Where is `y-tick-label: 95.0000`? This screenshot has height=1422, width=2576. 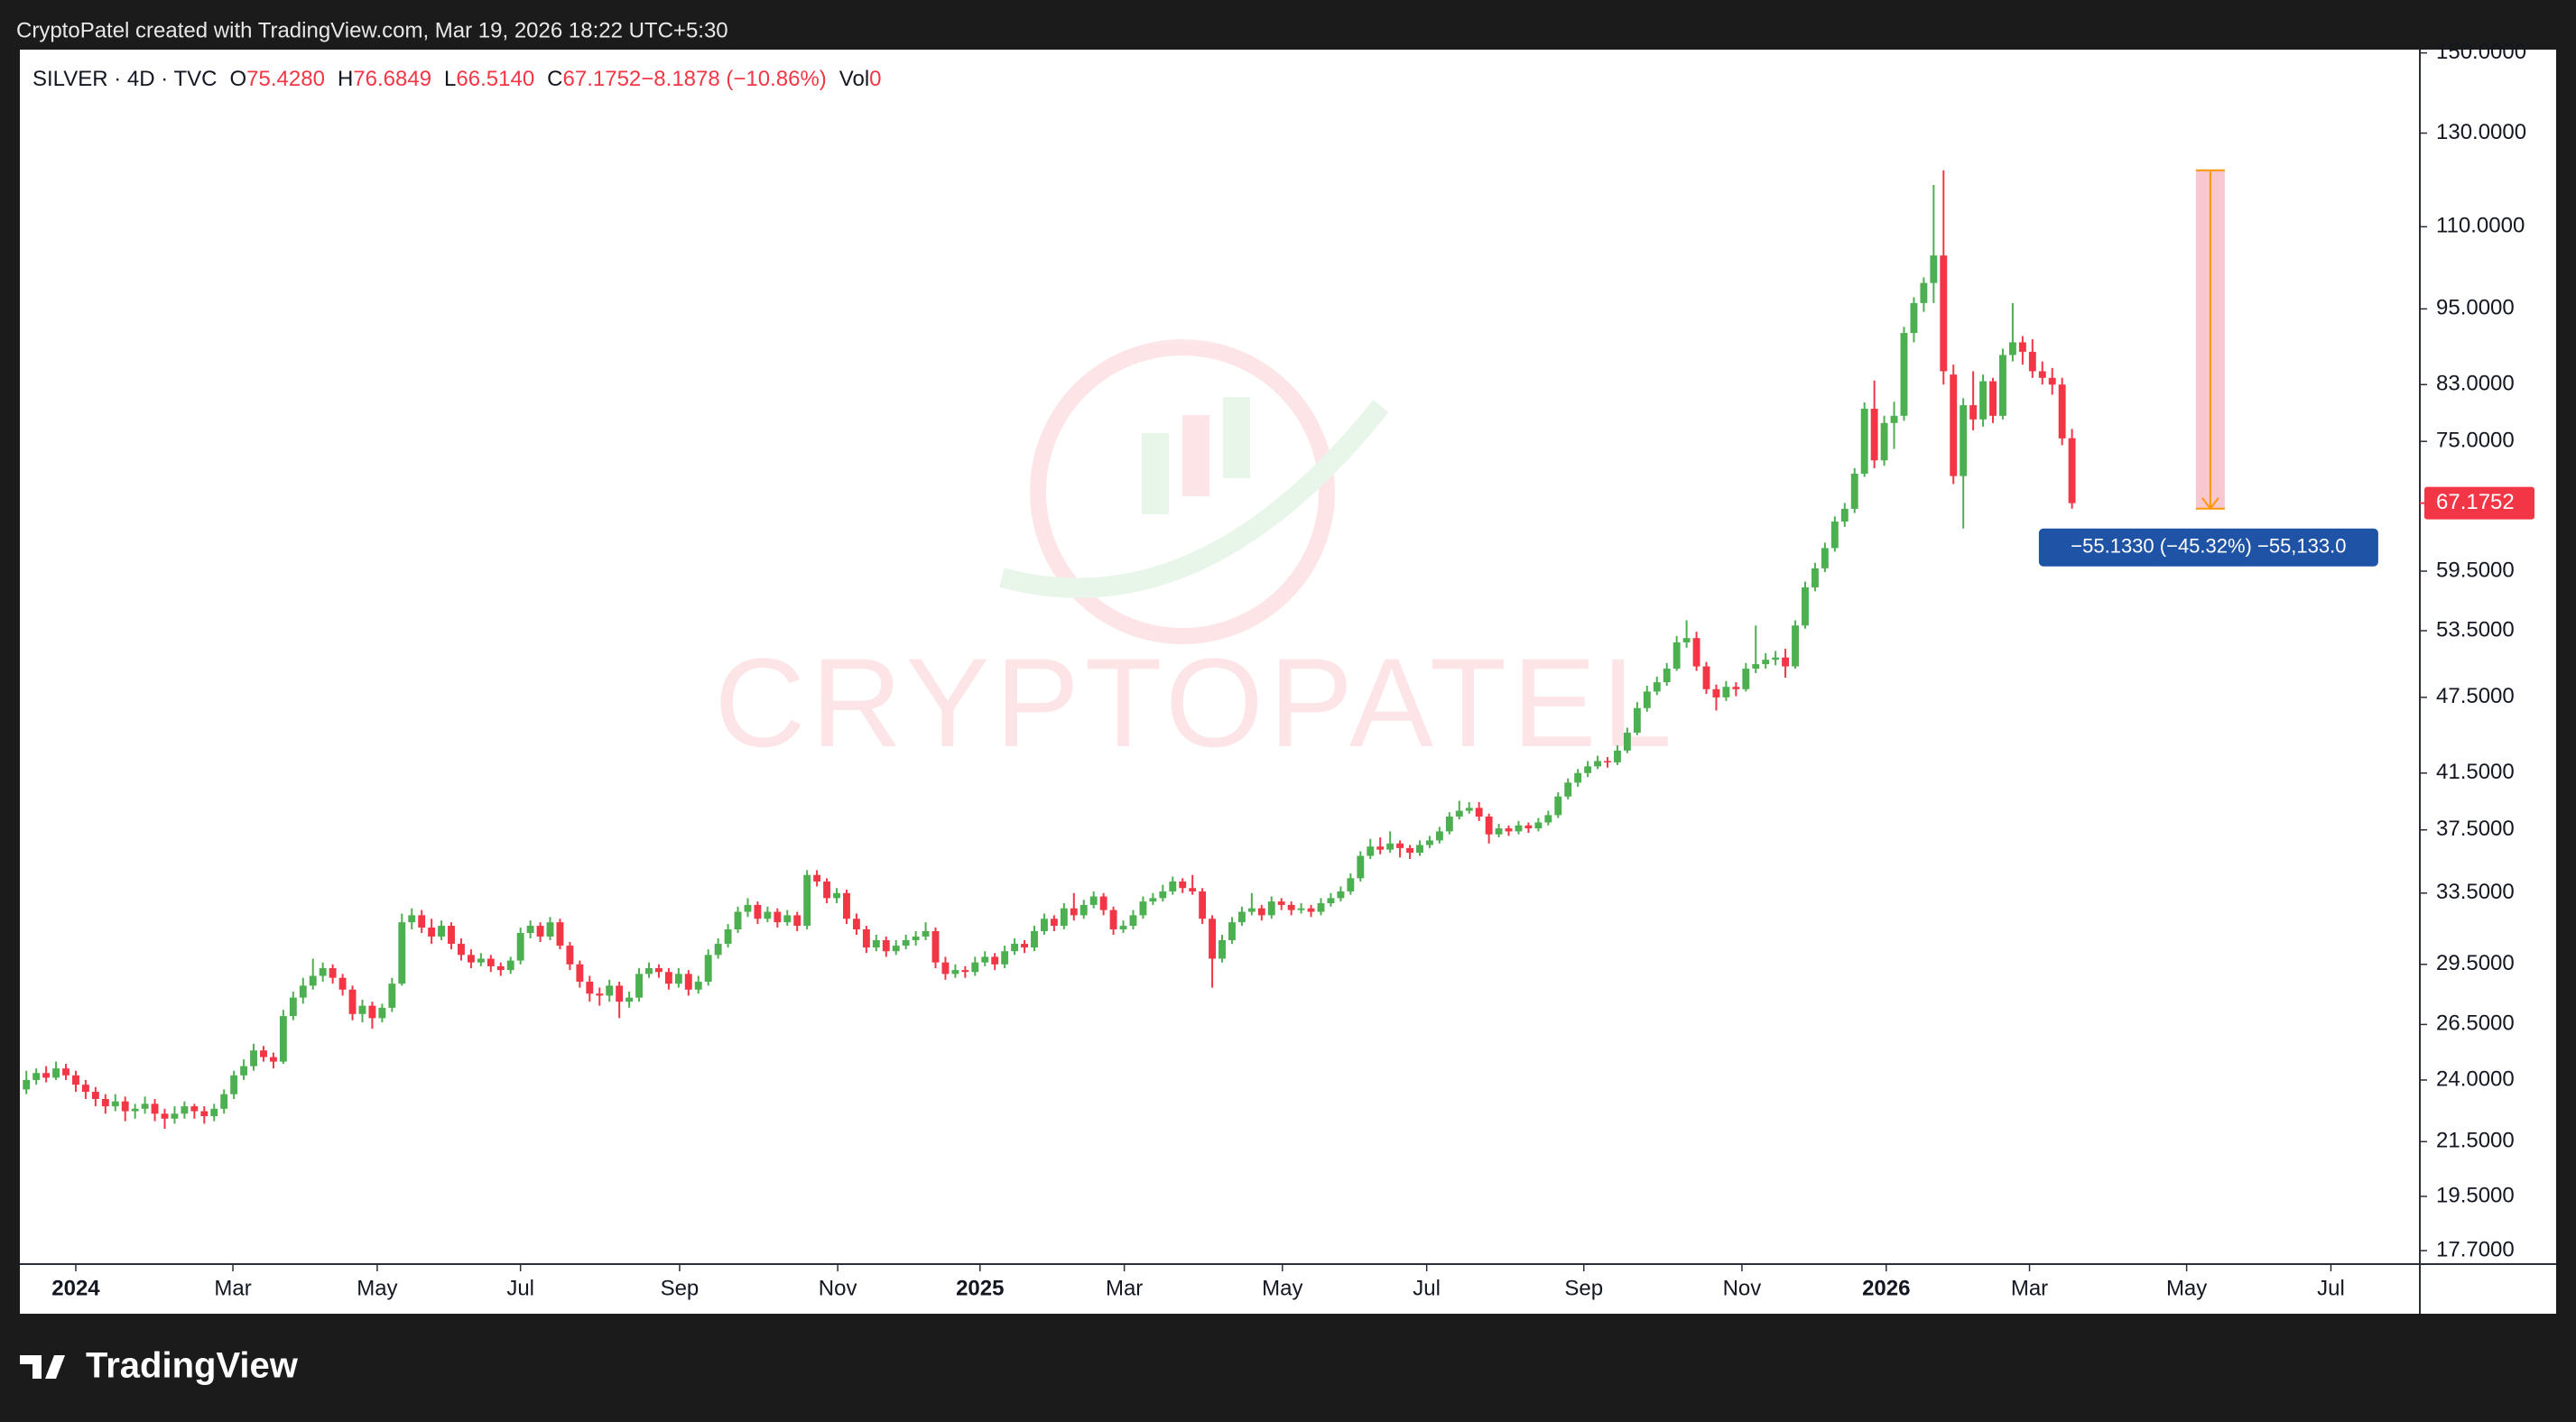 y-tick-label: 95.0000 is located at coordinates (2475, 308).